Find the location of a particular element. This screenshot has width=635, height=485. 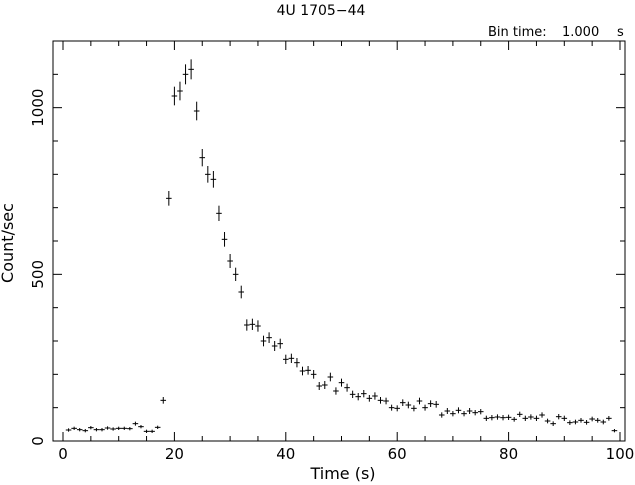

x-tick-label: 60 is located at coordinates (397, 454).